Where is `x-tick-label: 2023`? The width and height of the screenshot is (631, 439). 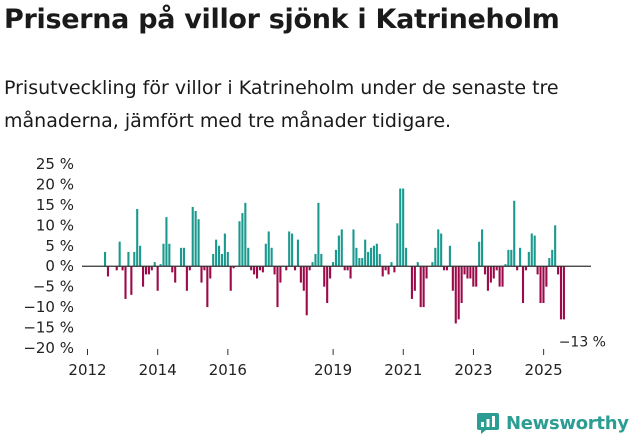
x-tick-label: 2023 is located at coordinates (473, 370).